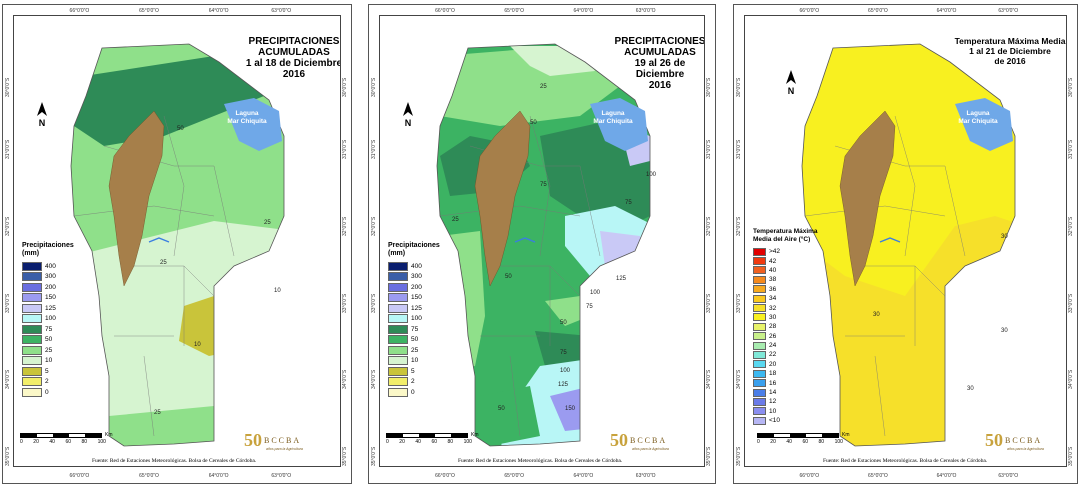  I want to click on legend-label: 40, so click(773, 270).